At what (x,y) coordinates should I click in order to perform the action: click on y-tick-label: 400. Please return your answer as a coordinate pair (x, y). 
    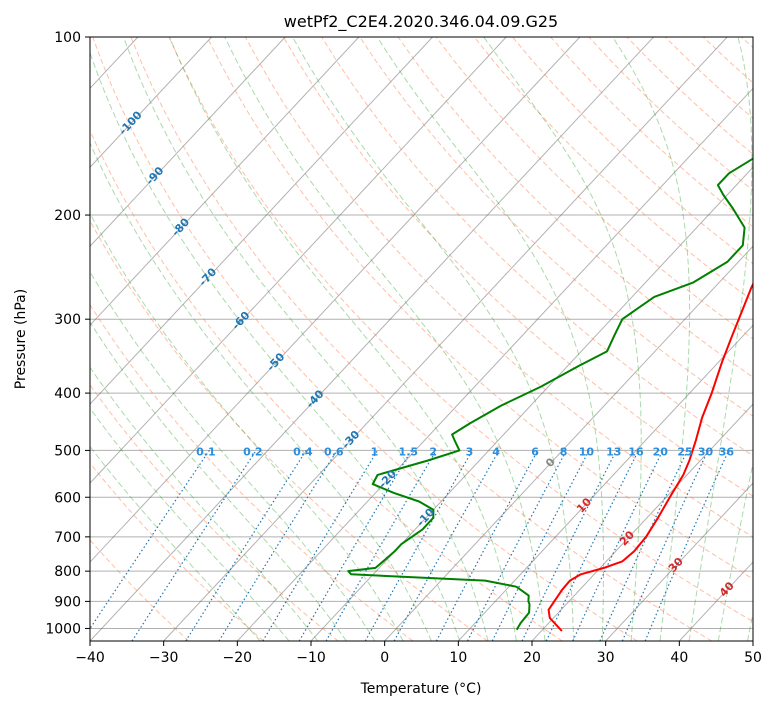
    Looking at the image, I should click on (67, 394).